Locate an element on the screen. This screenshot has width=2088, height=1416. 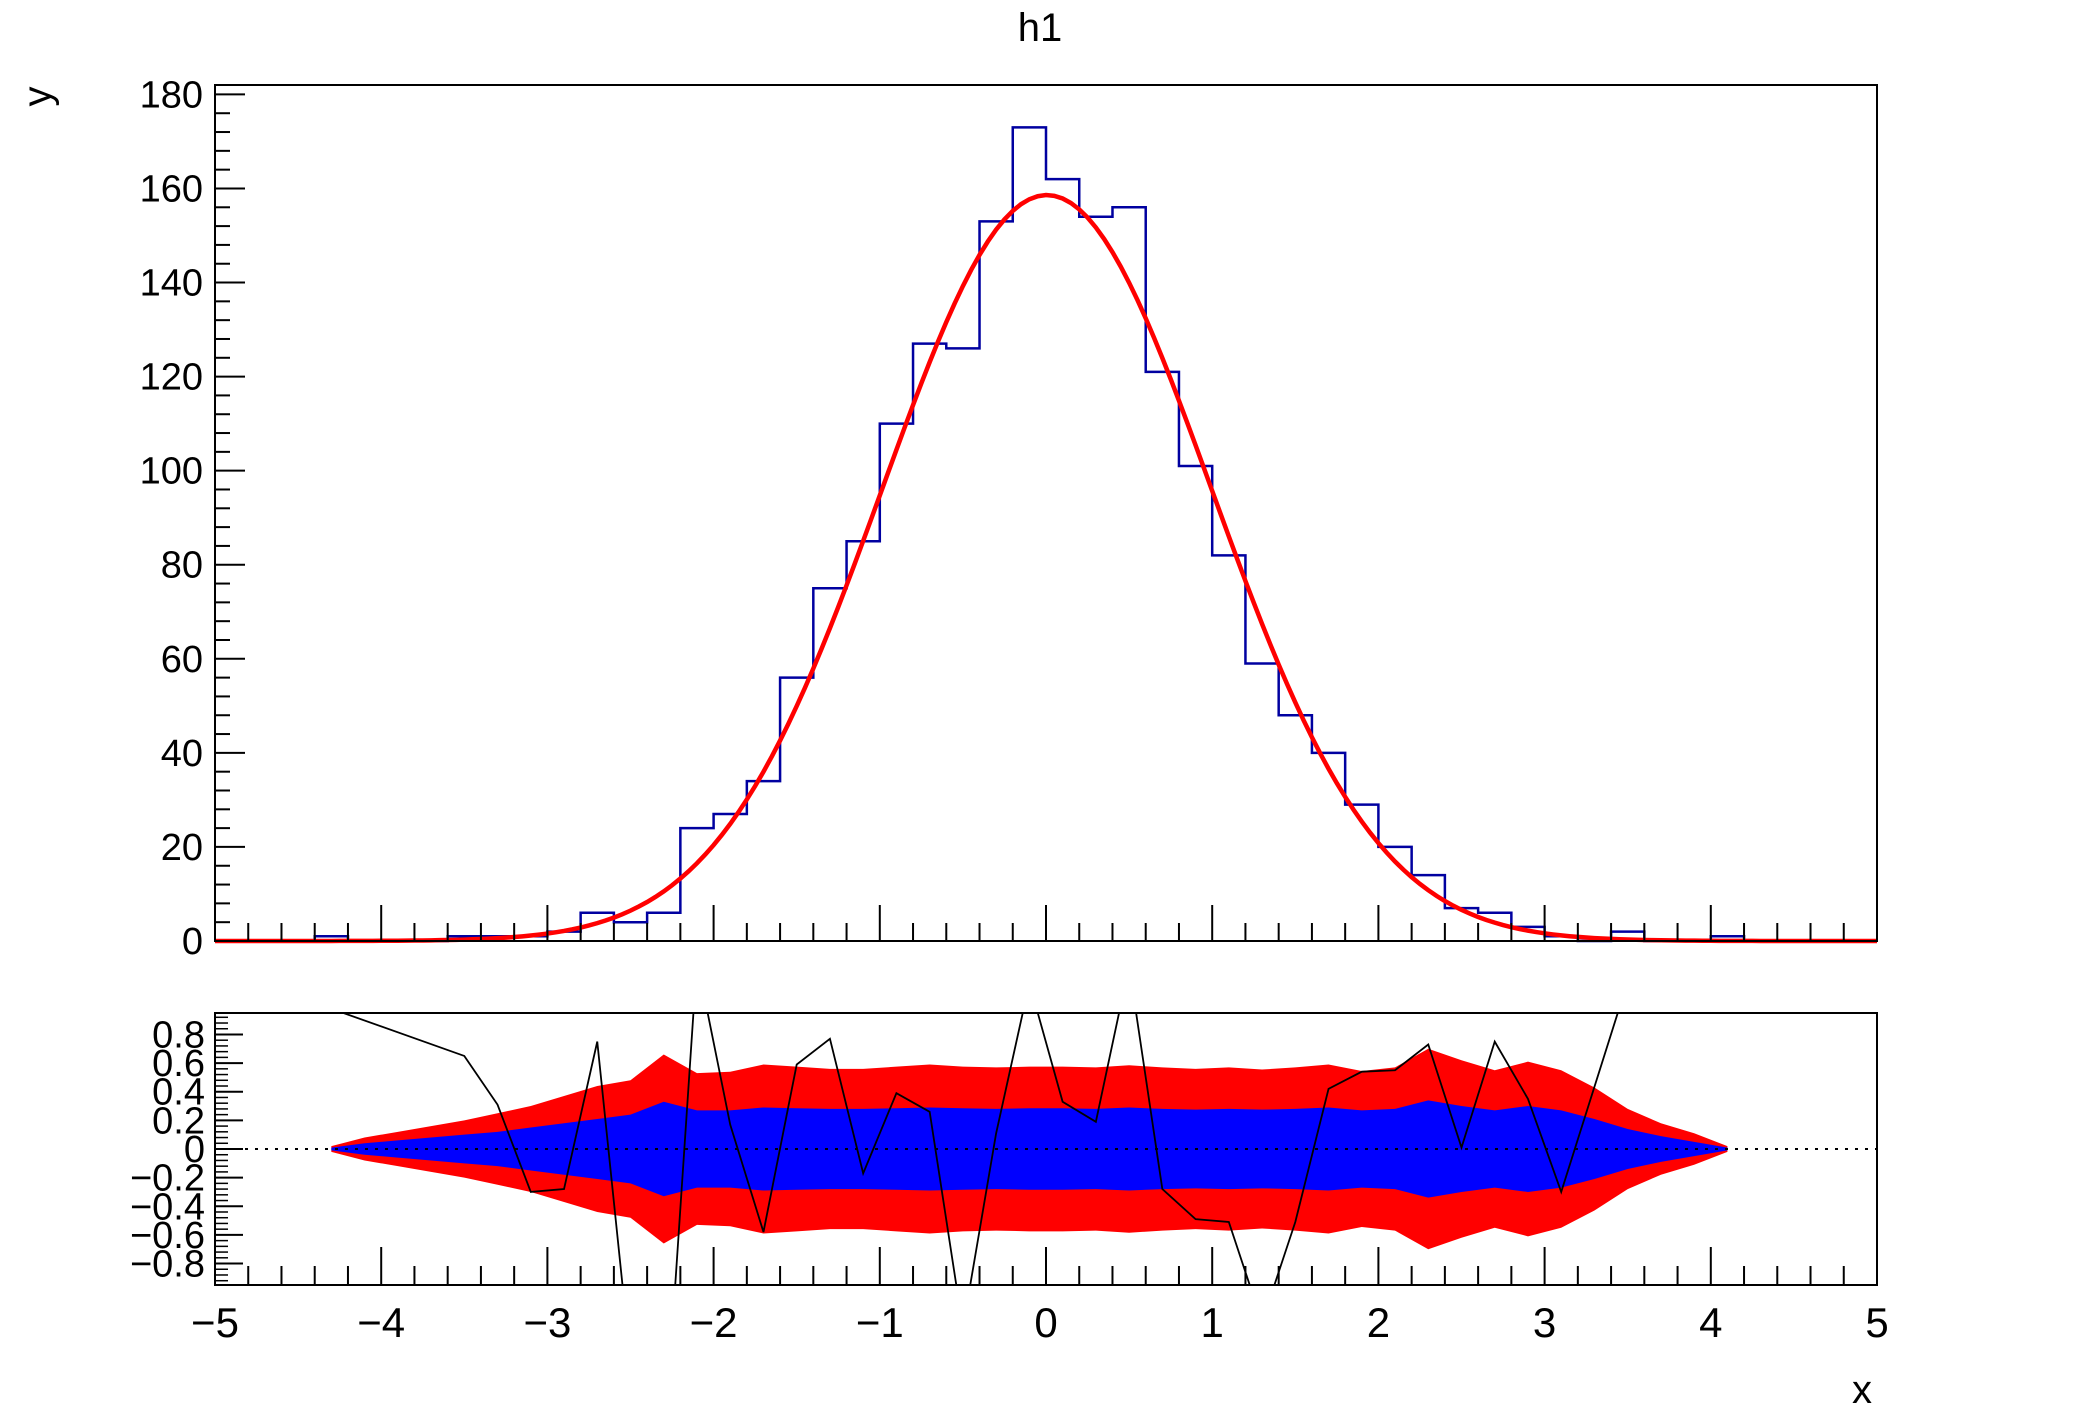
lower-y-axis: 0.80.60.40.20−0.2−0.4−0.6−0.8 is located at coordinates (186, 1150).